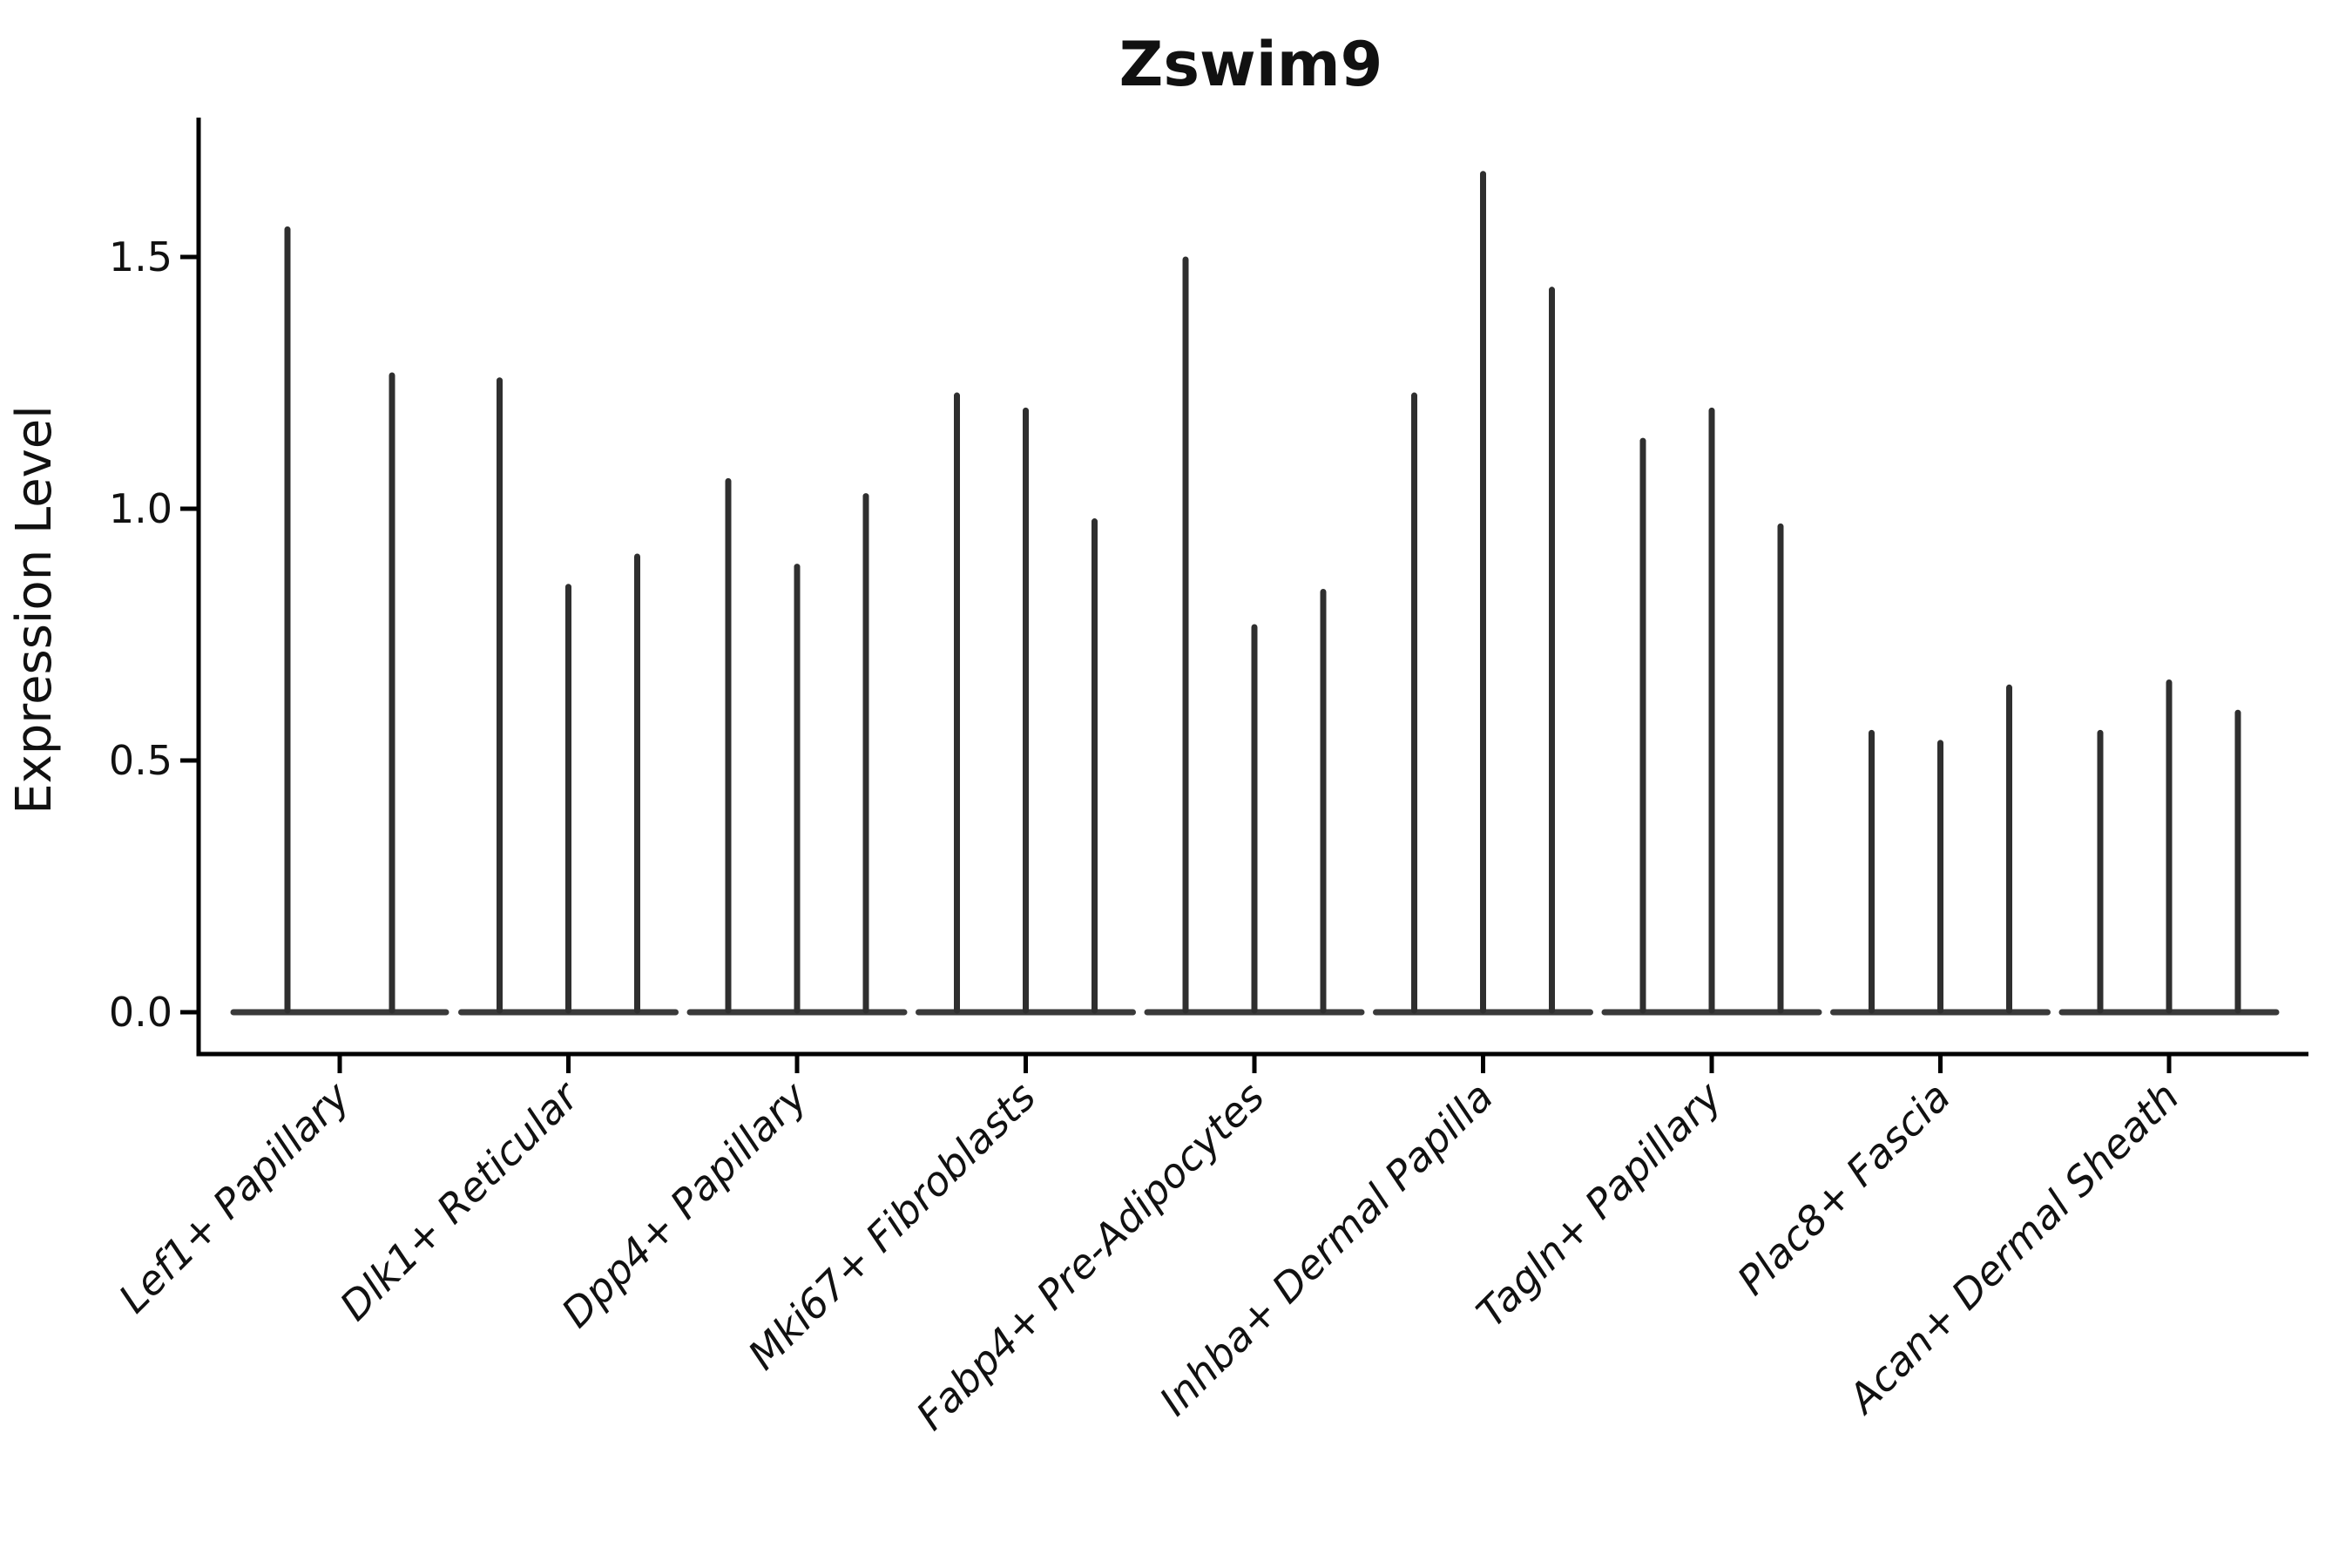  Describe the element at coordinates (140, 509) in the screenshot. I see `y-tick-label-10: 1.0` at that location.